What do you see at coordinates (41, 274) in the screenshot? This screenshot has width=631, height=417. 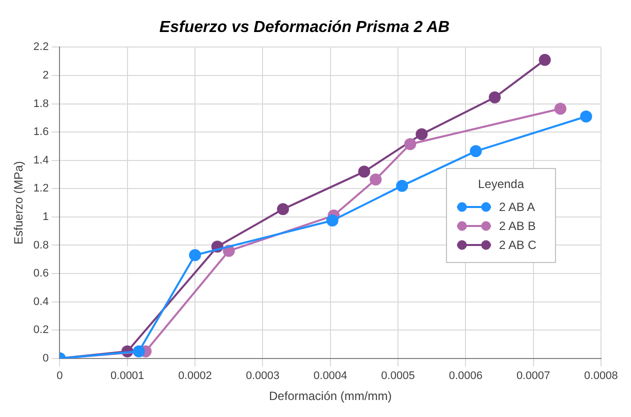 I see `y-tick-label: 0.6` at bounding box center [41, 274].